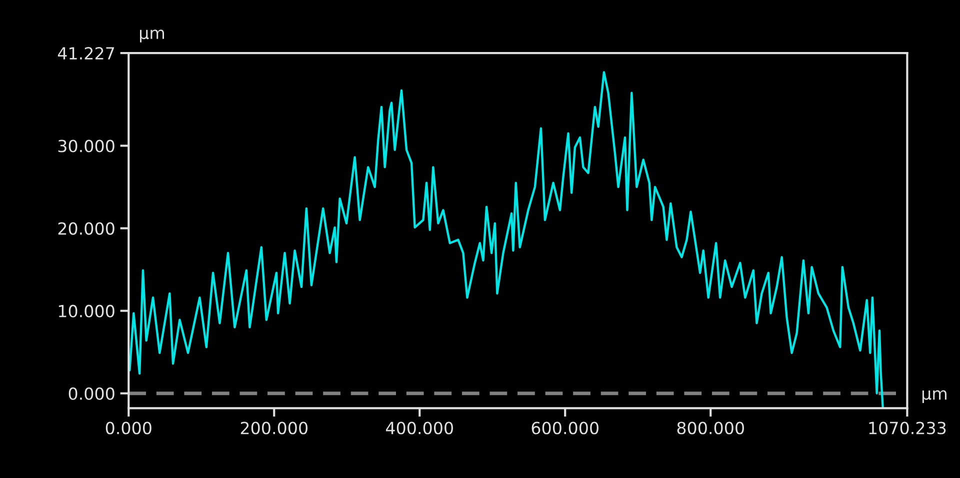 The height and width of the screenshot is (478, 960). Describe the element at coordinates (86, 228) in the screenshot. I see `y-tick-label: 20.000` at that location.